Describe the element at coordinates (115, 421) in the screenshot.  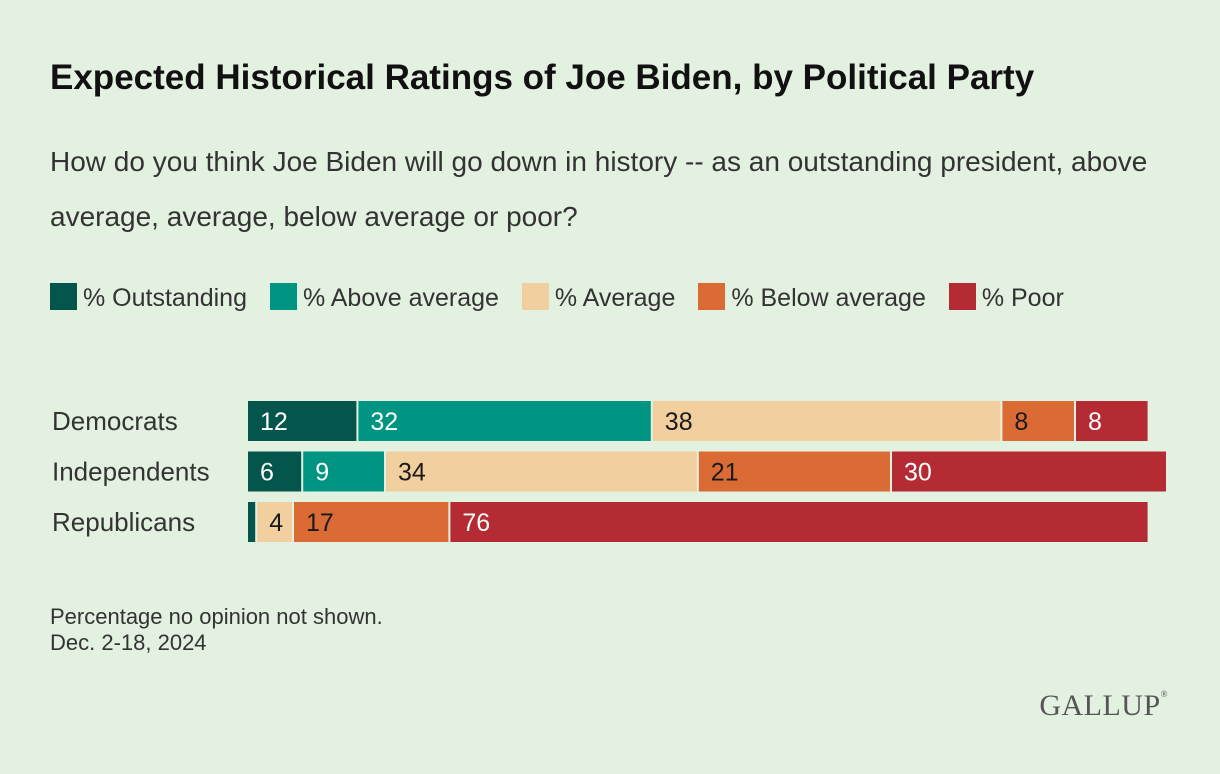
I see `category-label: Democrats` at that location.